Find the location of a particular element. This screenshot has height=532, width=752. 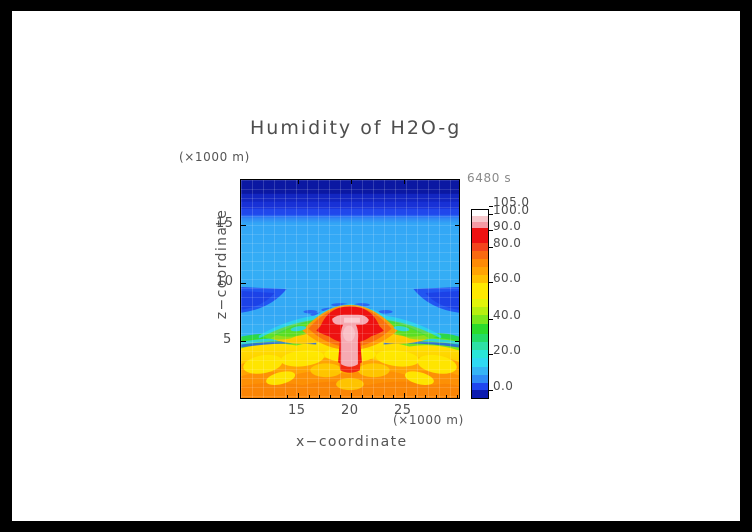

colorbar-tick-label: 0.0 is located at coordinates (503, 386).